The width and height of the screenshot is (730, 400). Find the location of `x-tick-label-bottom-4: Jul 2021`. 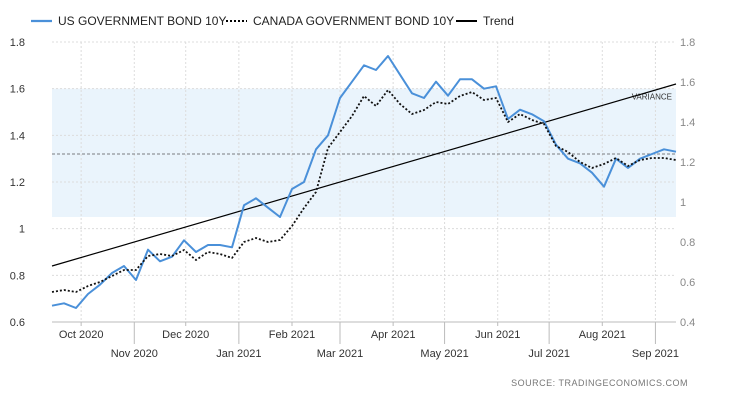

x-tick-label-bottom-4: Jul 2021 is located at coordinates (549, 354).